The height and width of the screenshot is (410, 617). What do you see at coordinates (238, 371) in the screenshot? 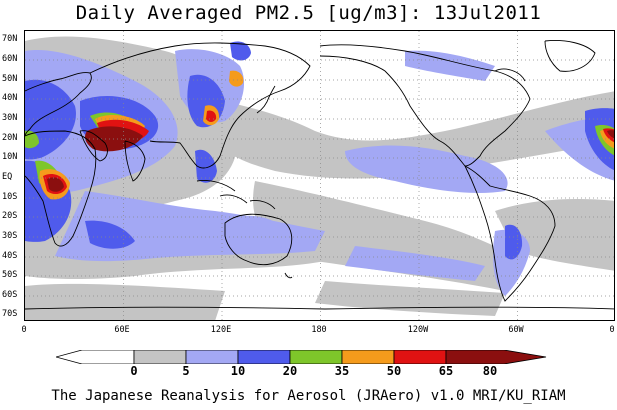
I see `colorbar-tick-10: 10` at bounding box center [238, 371].